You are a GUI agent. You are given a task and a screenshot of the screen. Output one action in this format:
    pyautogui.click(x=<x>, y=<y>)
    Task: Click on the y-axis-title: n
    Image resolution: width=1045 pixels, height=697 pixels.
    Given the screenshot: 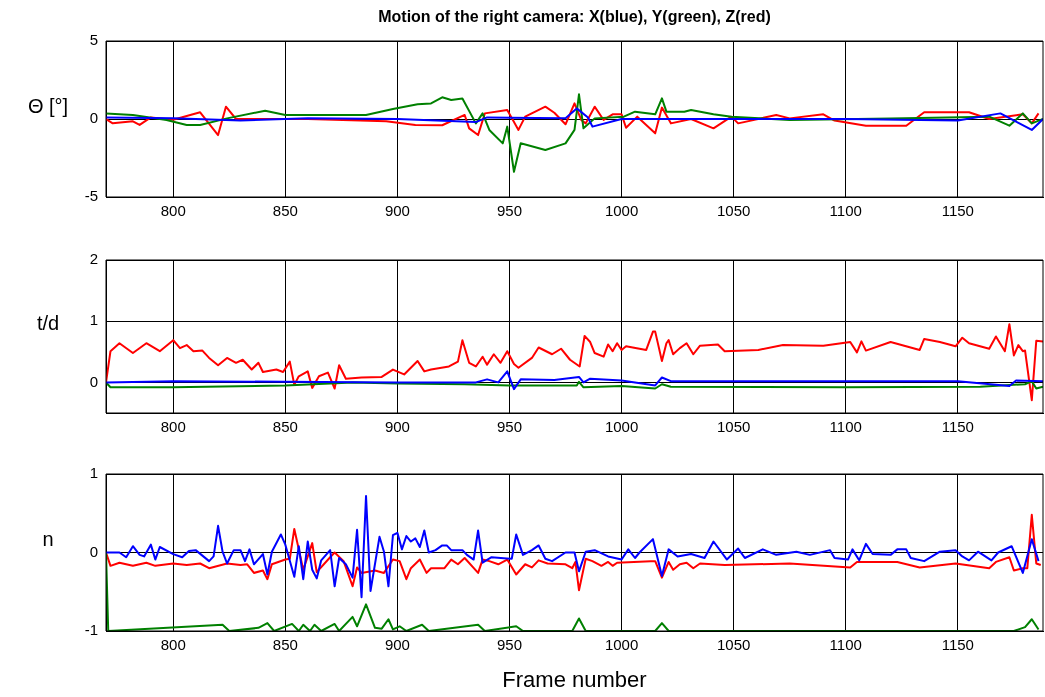 What is the action you would take?
    pyautogui.click(x=48, y=539)
    